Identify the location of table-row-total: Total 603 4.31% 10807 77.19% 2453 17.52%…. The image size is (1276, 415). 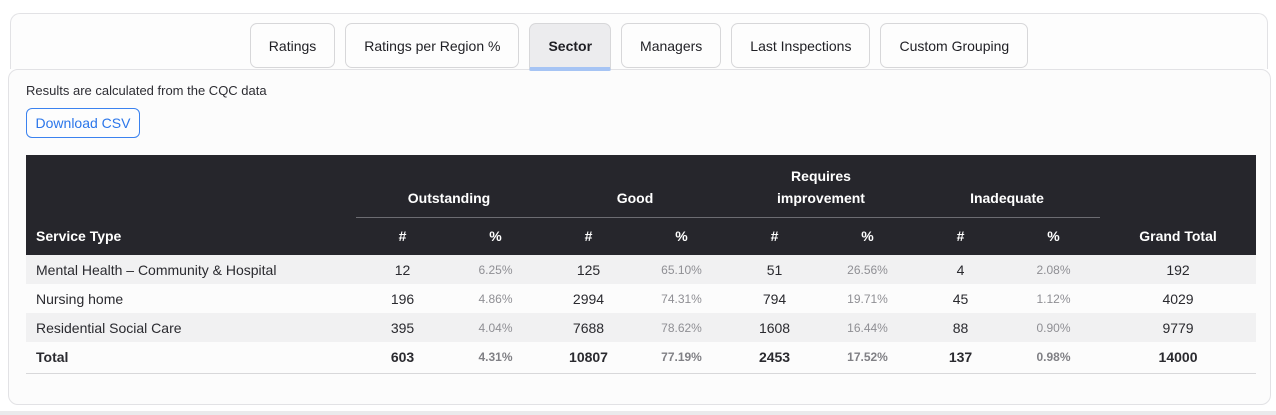
(641, 358).